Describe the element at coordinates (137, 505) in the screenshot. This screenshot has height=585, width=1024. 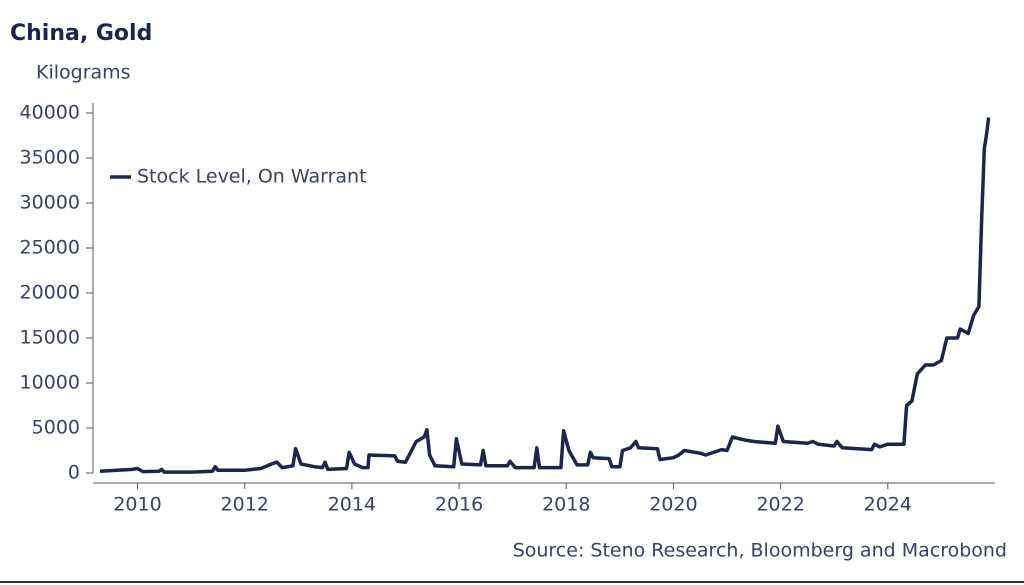
I see `x-tick-label: 2010` at that location.